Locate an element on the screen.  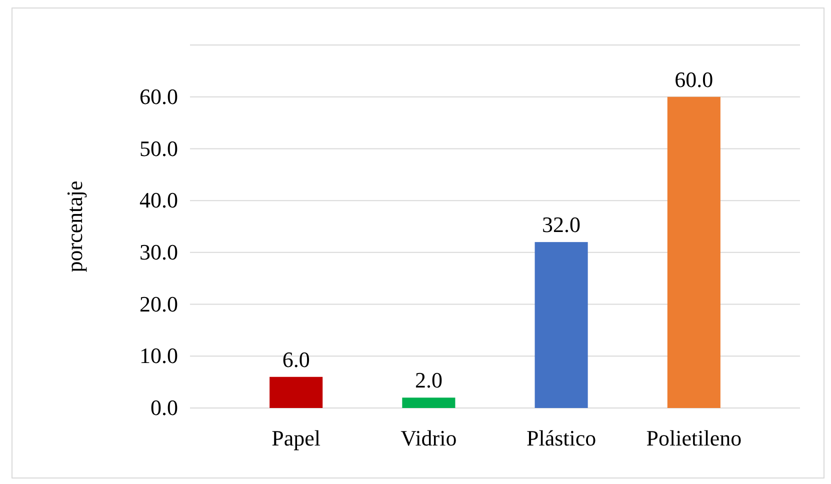
x-tick-label: Vidrio is located at coordinates (428, 438).